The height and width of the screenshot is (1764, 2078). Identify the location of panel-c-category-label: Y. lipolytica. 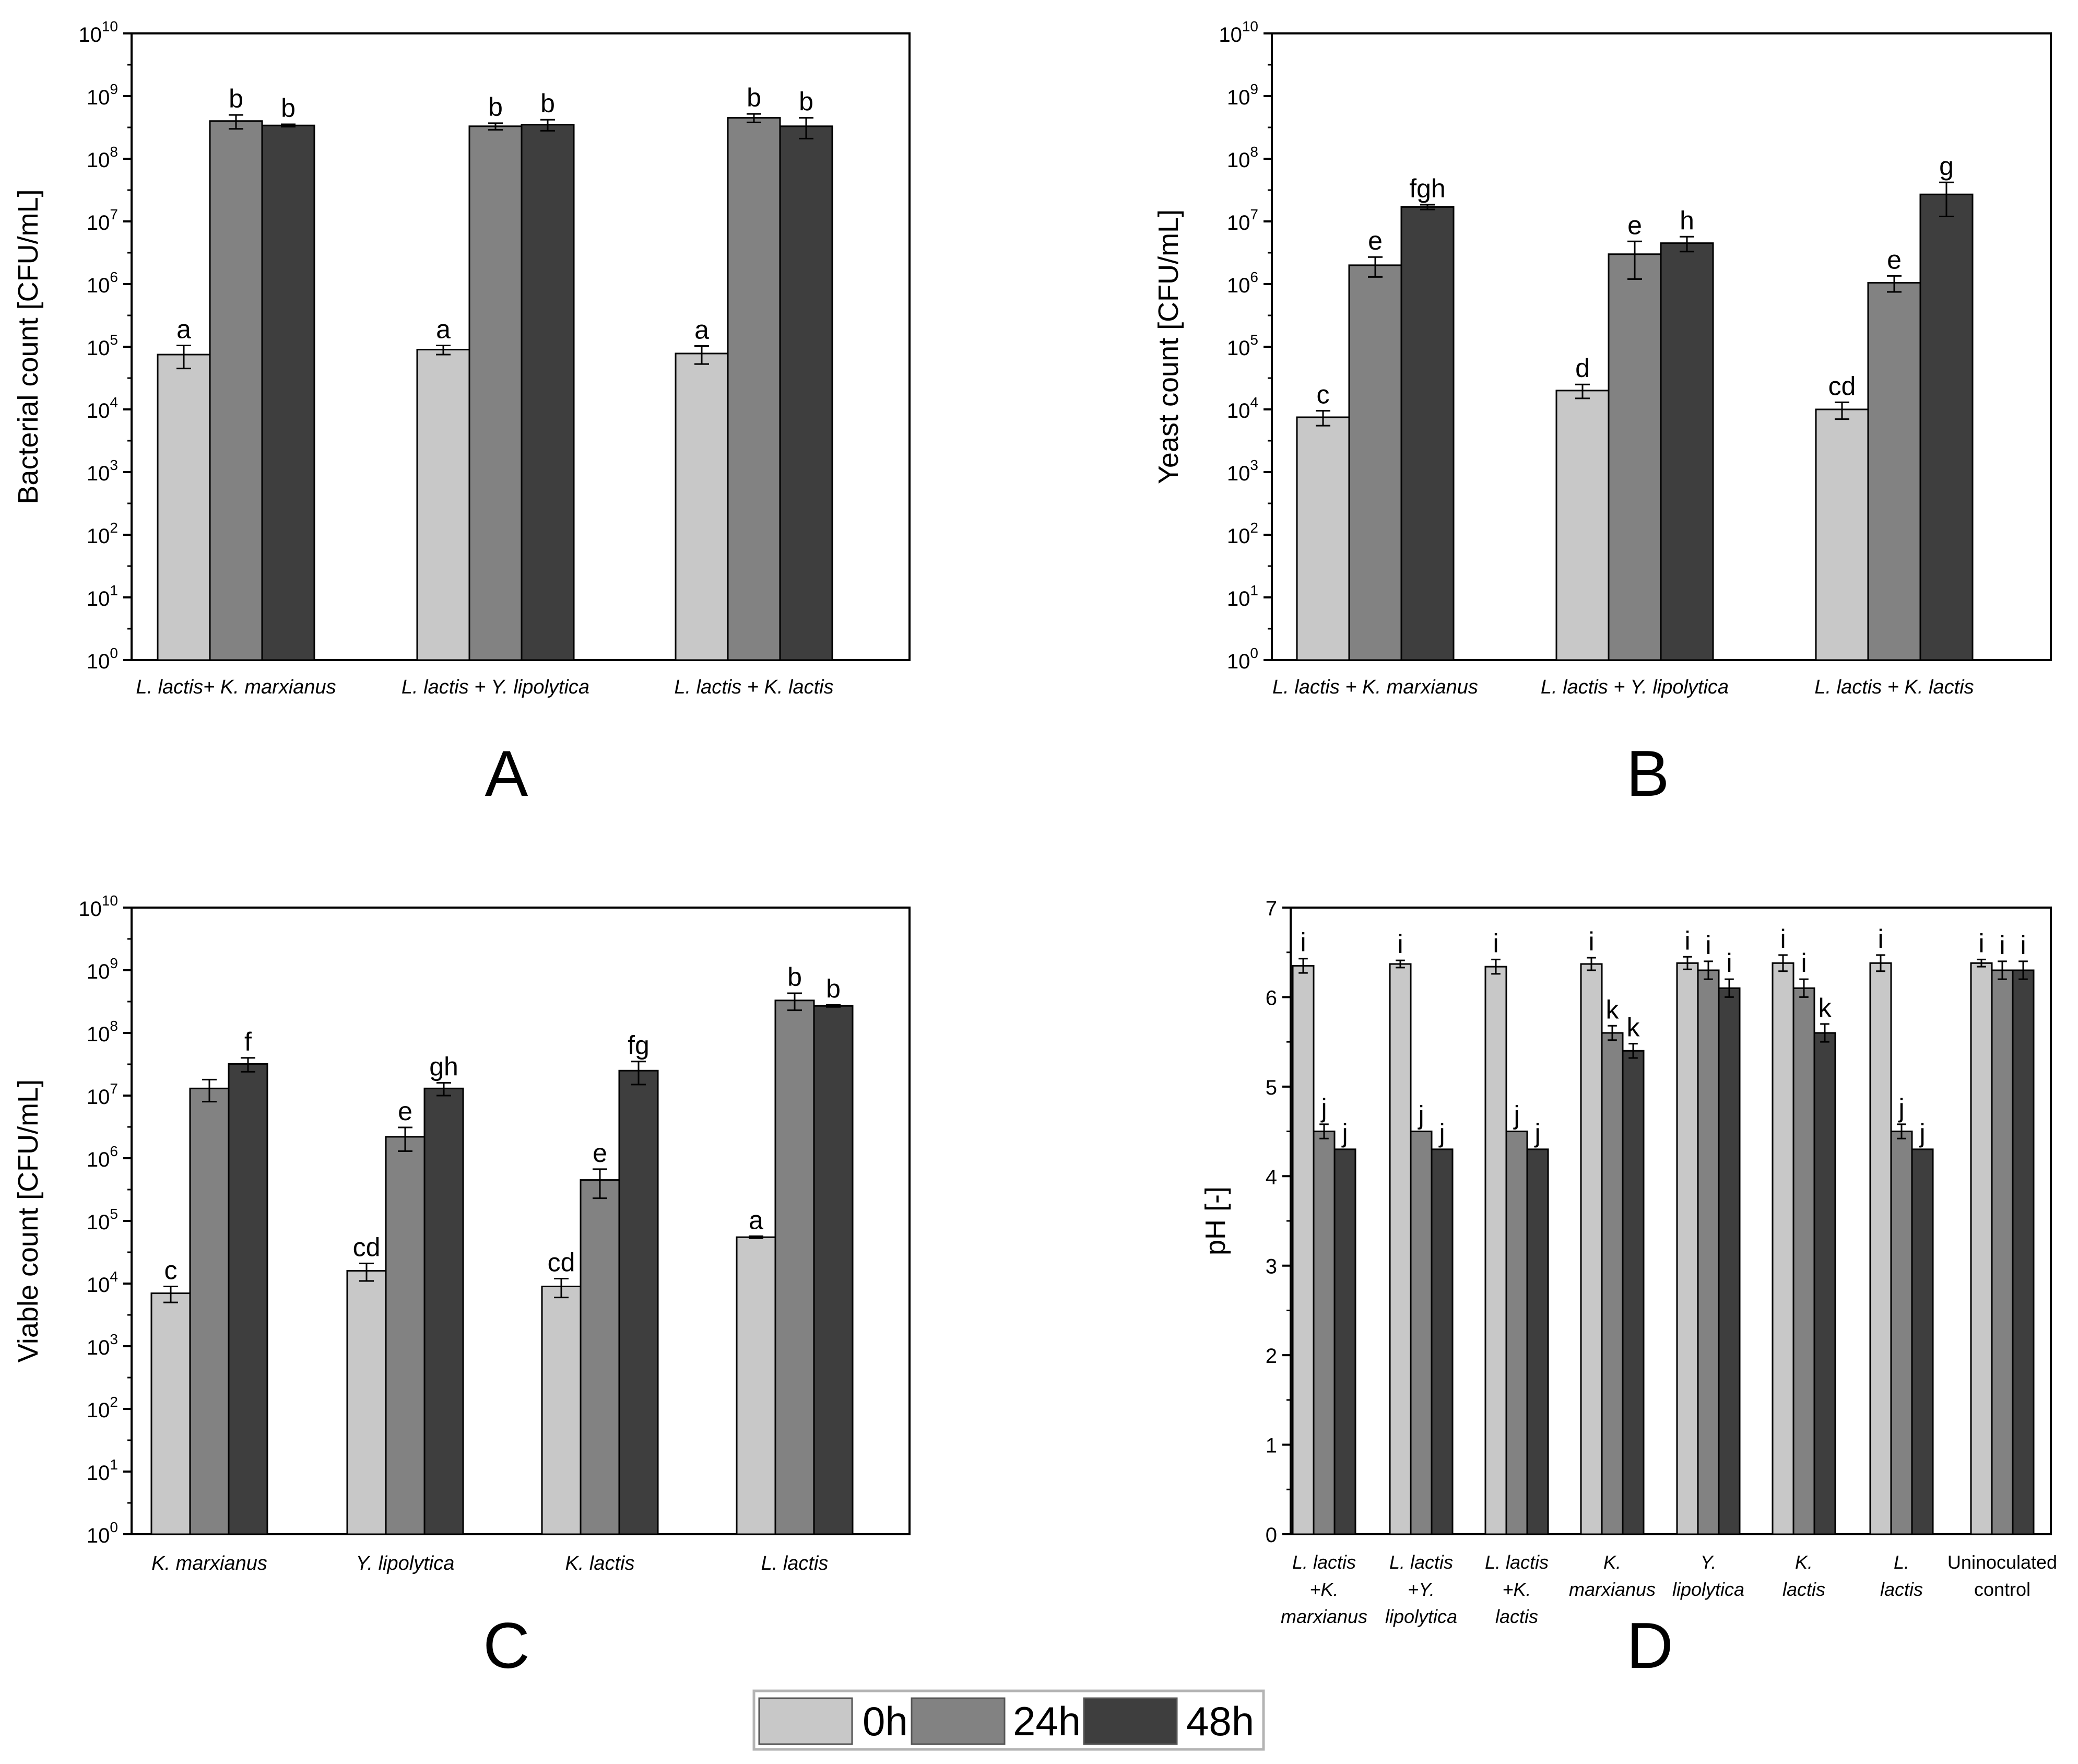
(406, 1563).